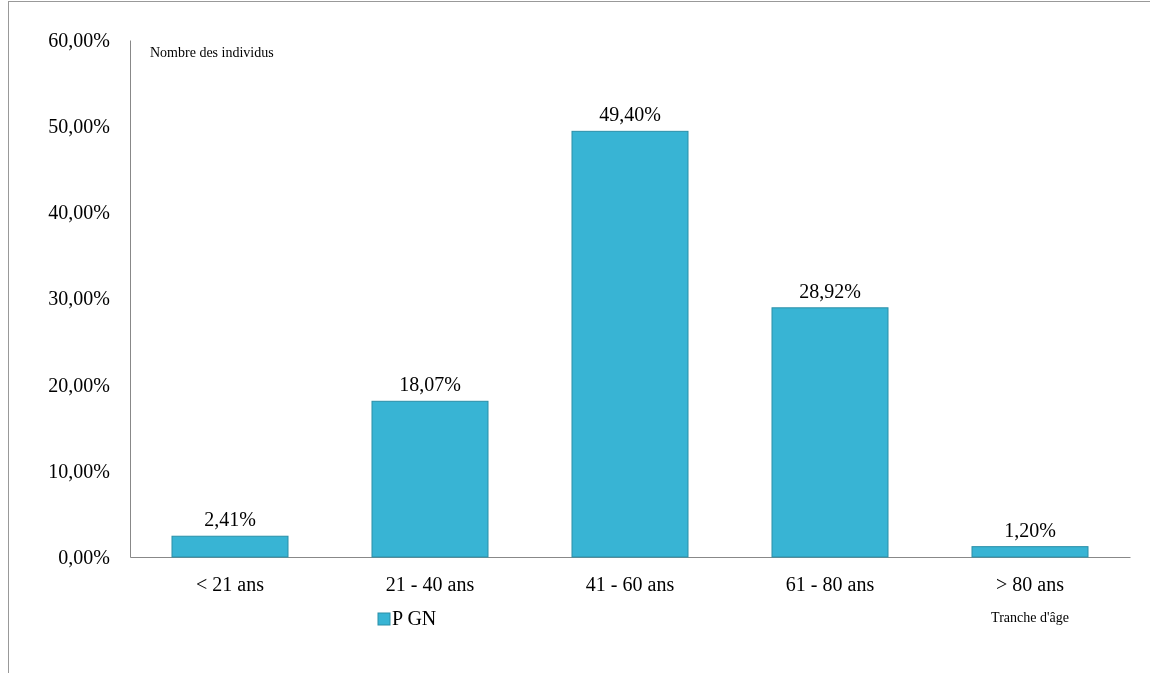 The image size is (1153, 673). Describe the element at coordinates (79, 126) in the screenshot. I see `y-tick-label: 50,00%` at that location.